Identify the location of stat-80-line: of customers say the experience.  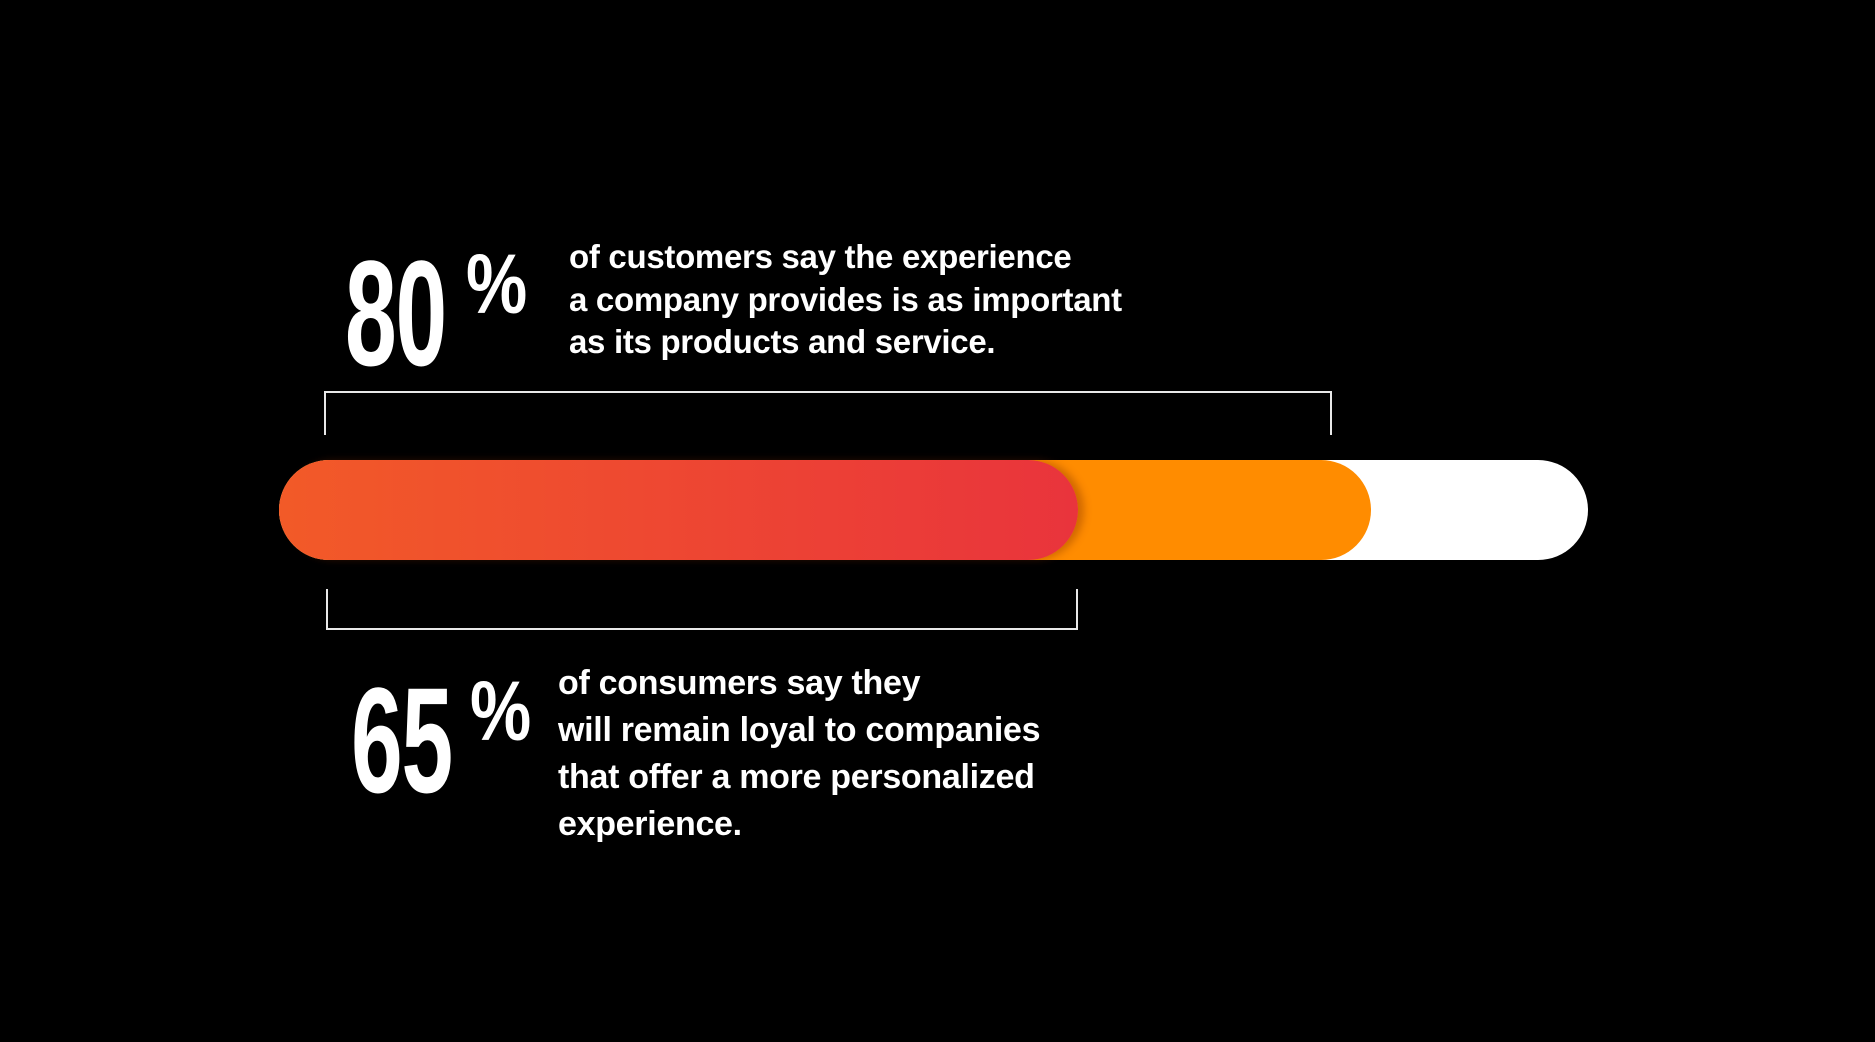
(820, 256).